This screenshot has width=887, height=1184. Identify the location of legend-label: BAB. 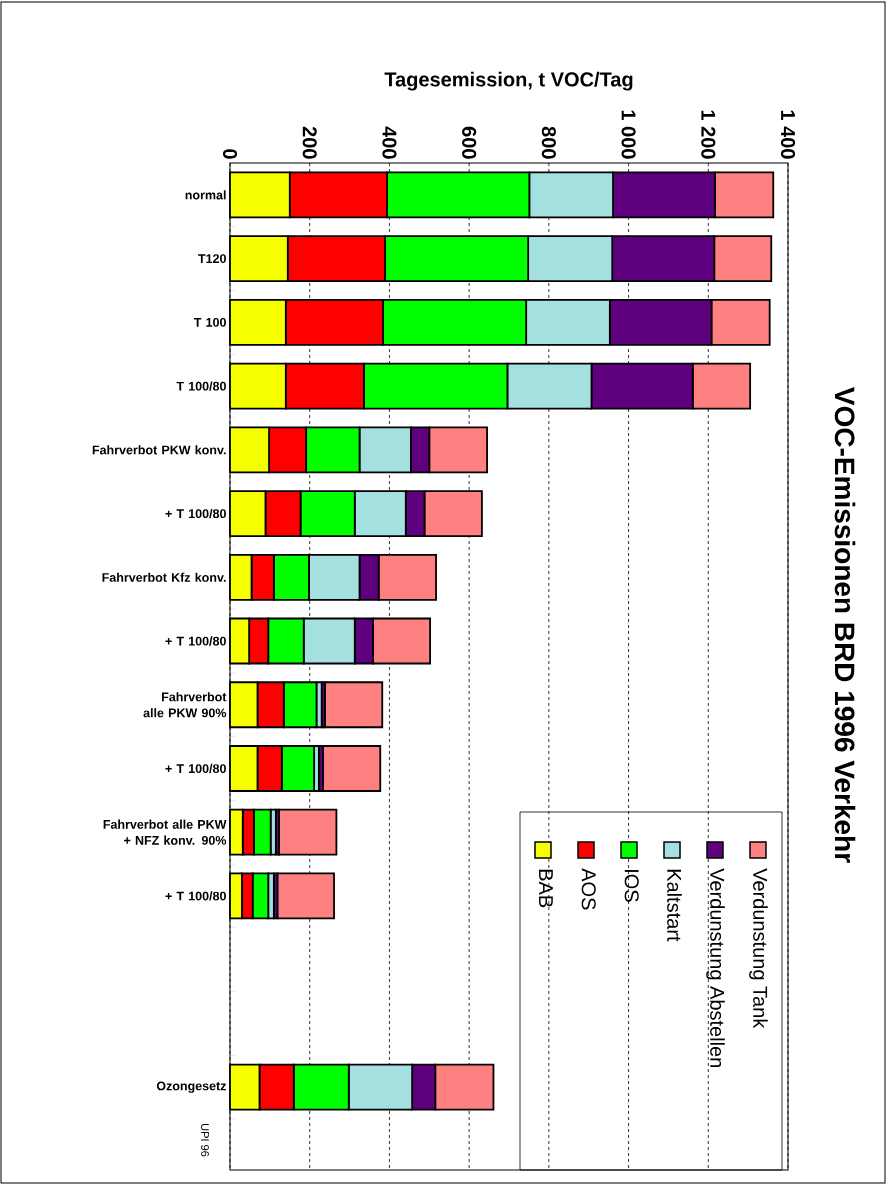
(546, 888).